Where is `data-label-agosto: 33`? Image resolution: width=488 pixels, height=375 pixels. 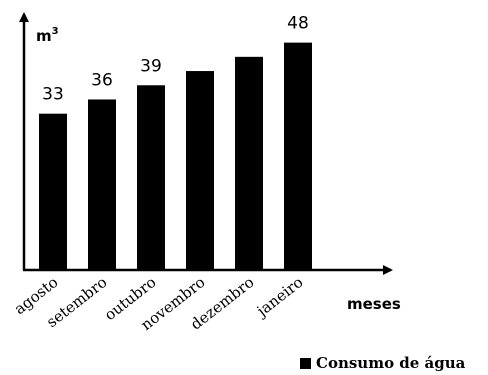
data-label-agosto: 33 is located at coordinates (53, 95).